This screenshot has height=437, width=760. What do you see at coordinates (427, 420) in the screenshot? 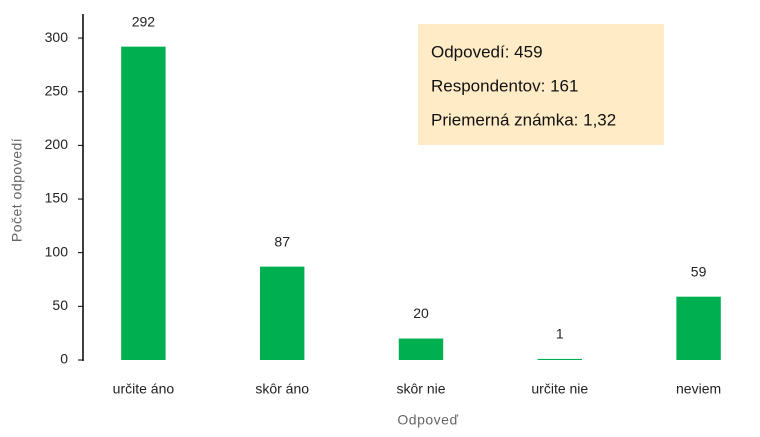
I see `x-axis-title: Odpoveď` at bounding box center [427, 420].